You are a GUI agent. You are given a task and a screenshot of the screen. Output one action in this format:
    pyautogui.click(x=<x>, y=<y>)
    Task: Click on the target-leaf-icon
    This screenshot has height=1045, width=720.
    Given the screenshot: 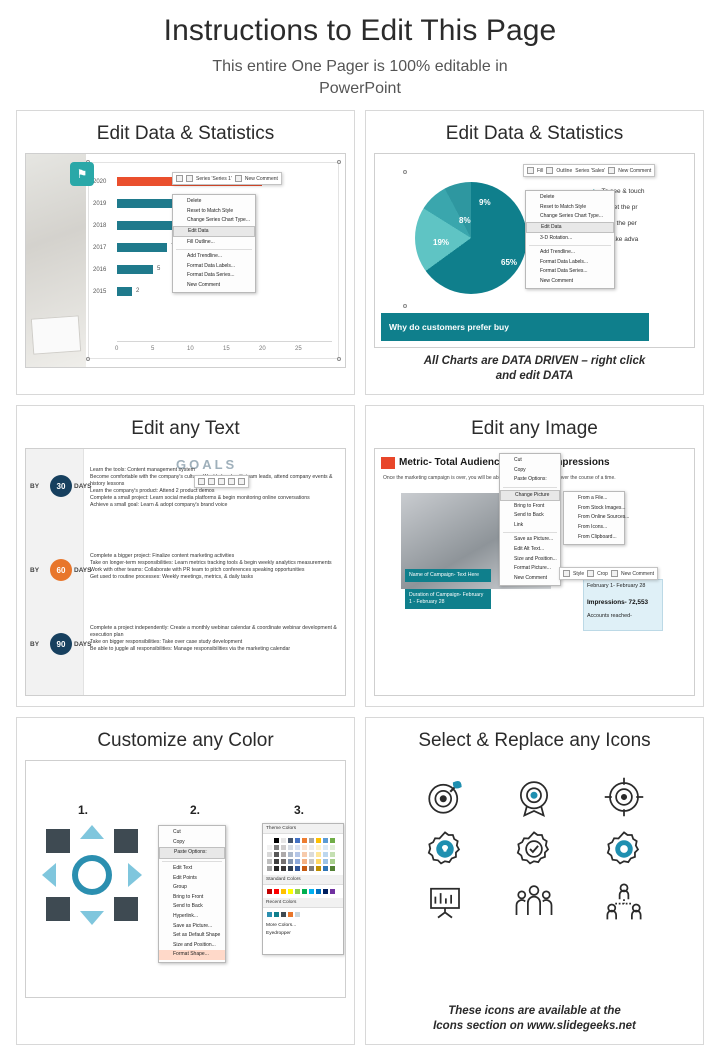 What is the action you would take?
    pyautogui.click(x=445, y=797)
    